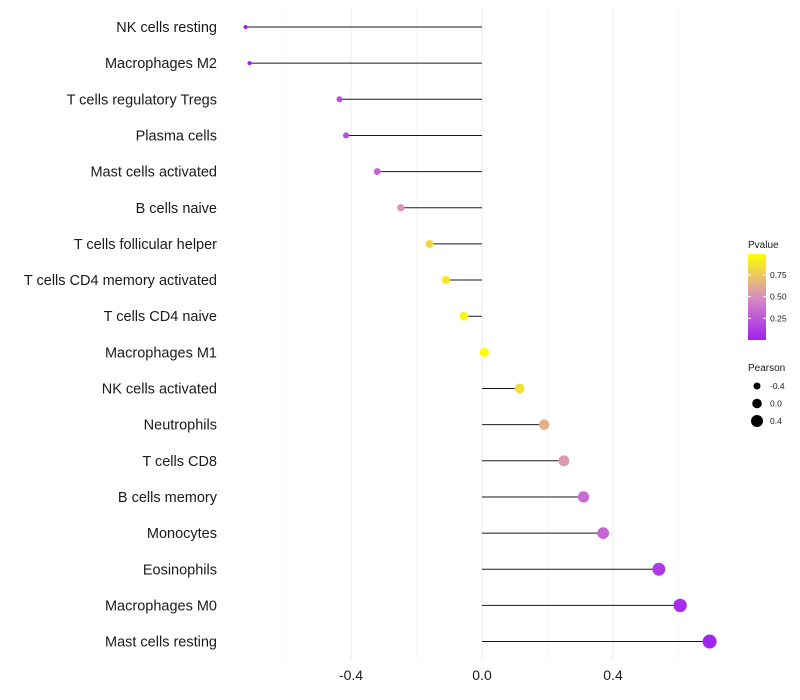 The image size is (800, 700). I want to click on x-tick-label: -0.4, so click(351, 675).